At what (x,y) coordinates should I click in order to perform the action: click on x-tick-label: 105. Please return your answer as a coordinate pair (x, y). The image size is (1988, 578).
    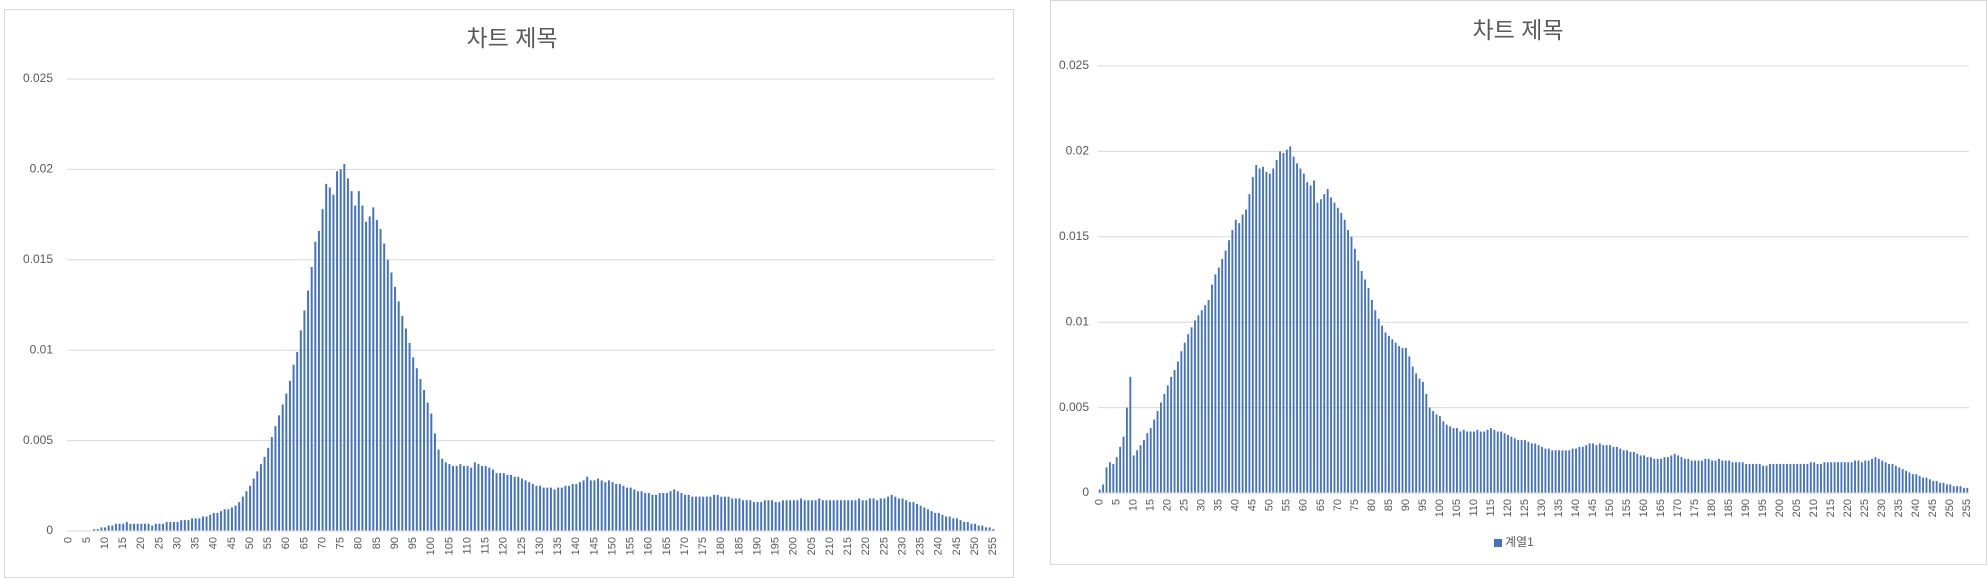
    Looking at the image, I should click on (1457, 508).